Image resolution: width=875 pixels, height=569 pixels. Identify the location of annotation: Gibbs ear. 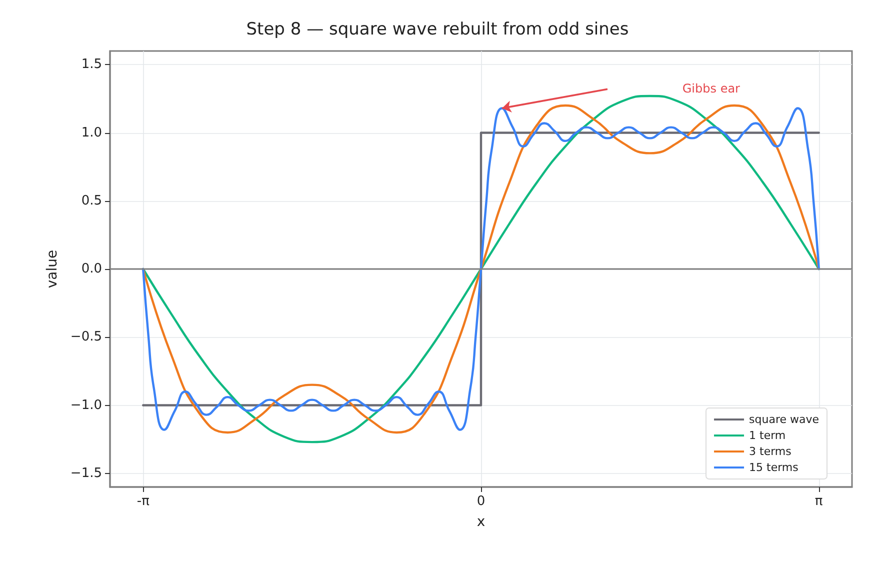
(711, 88).